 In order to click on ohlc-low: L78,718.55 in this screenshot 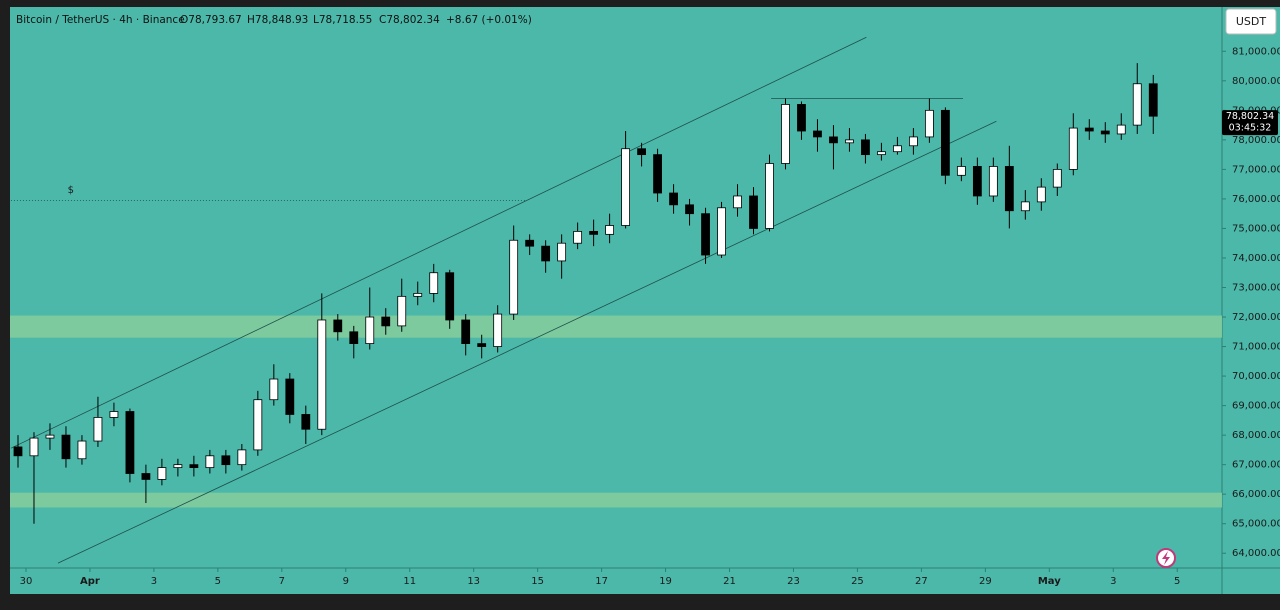, I will do `click(342, 20)`.